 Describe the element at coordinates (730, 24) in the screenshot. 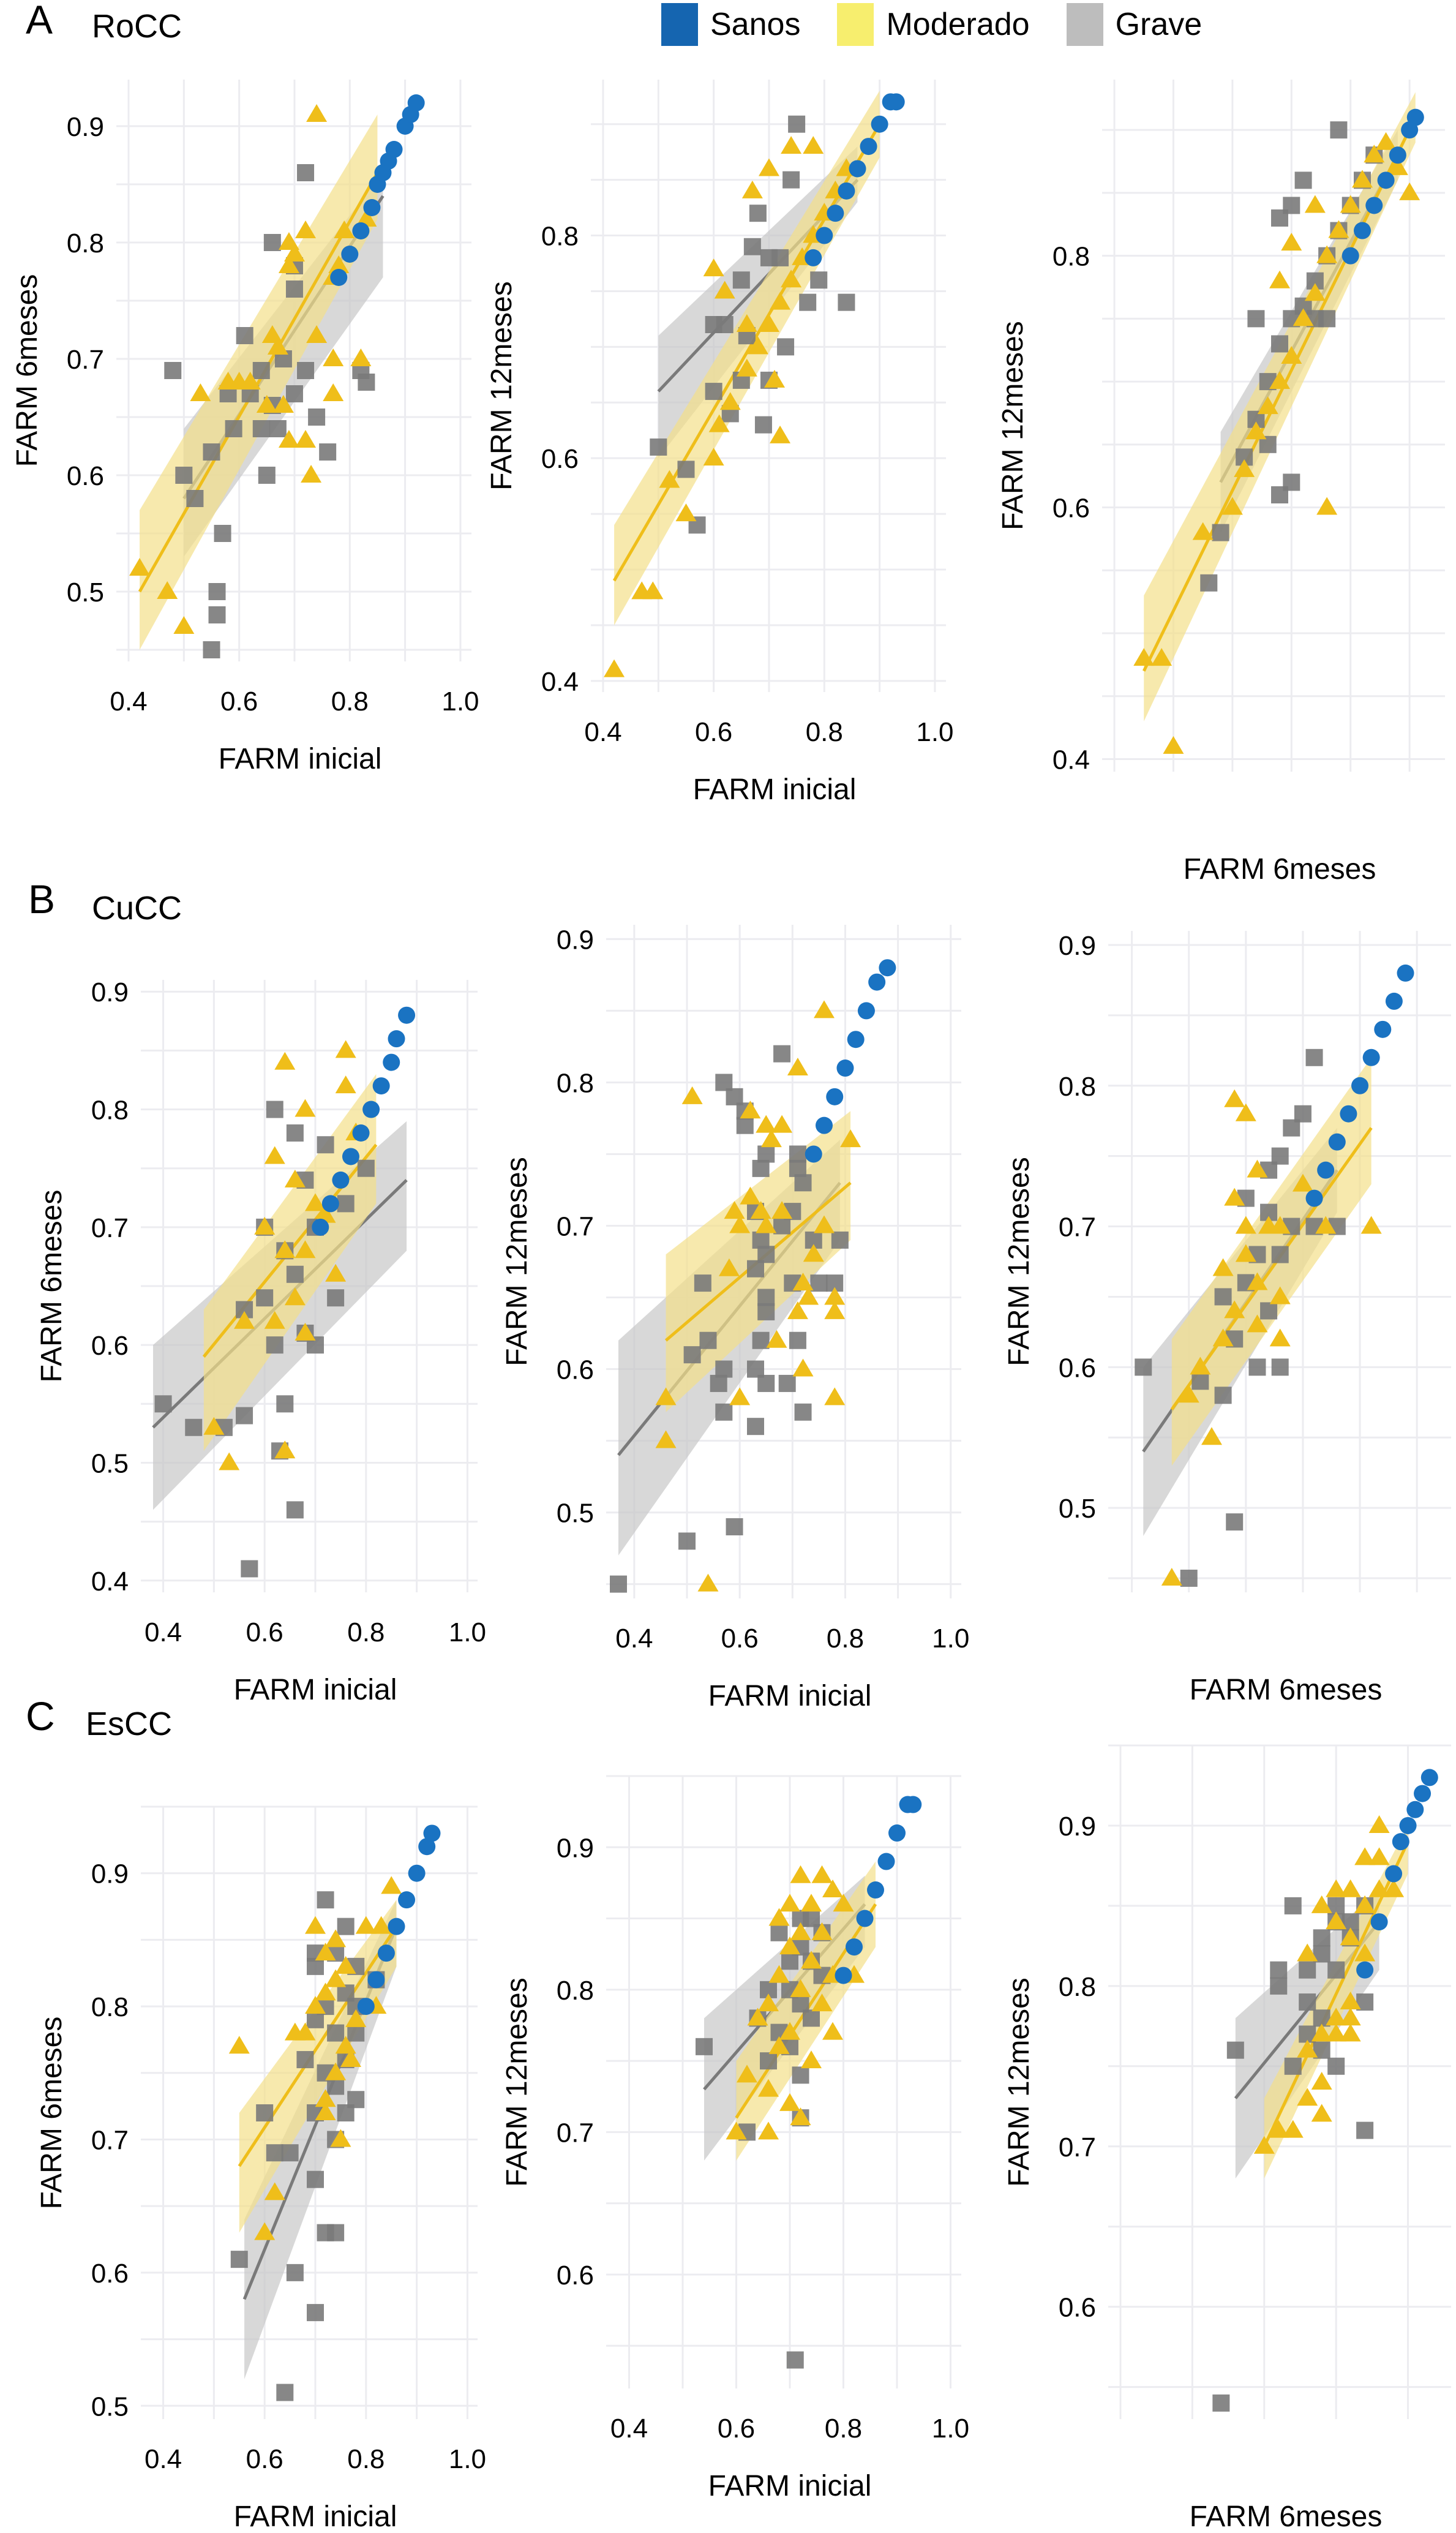

I see `legend-item-sanos: Sanos` at that location.